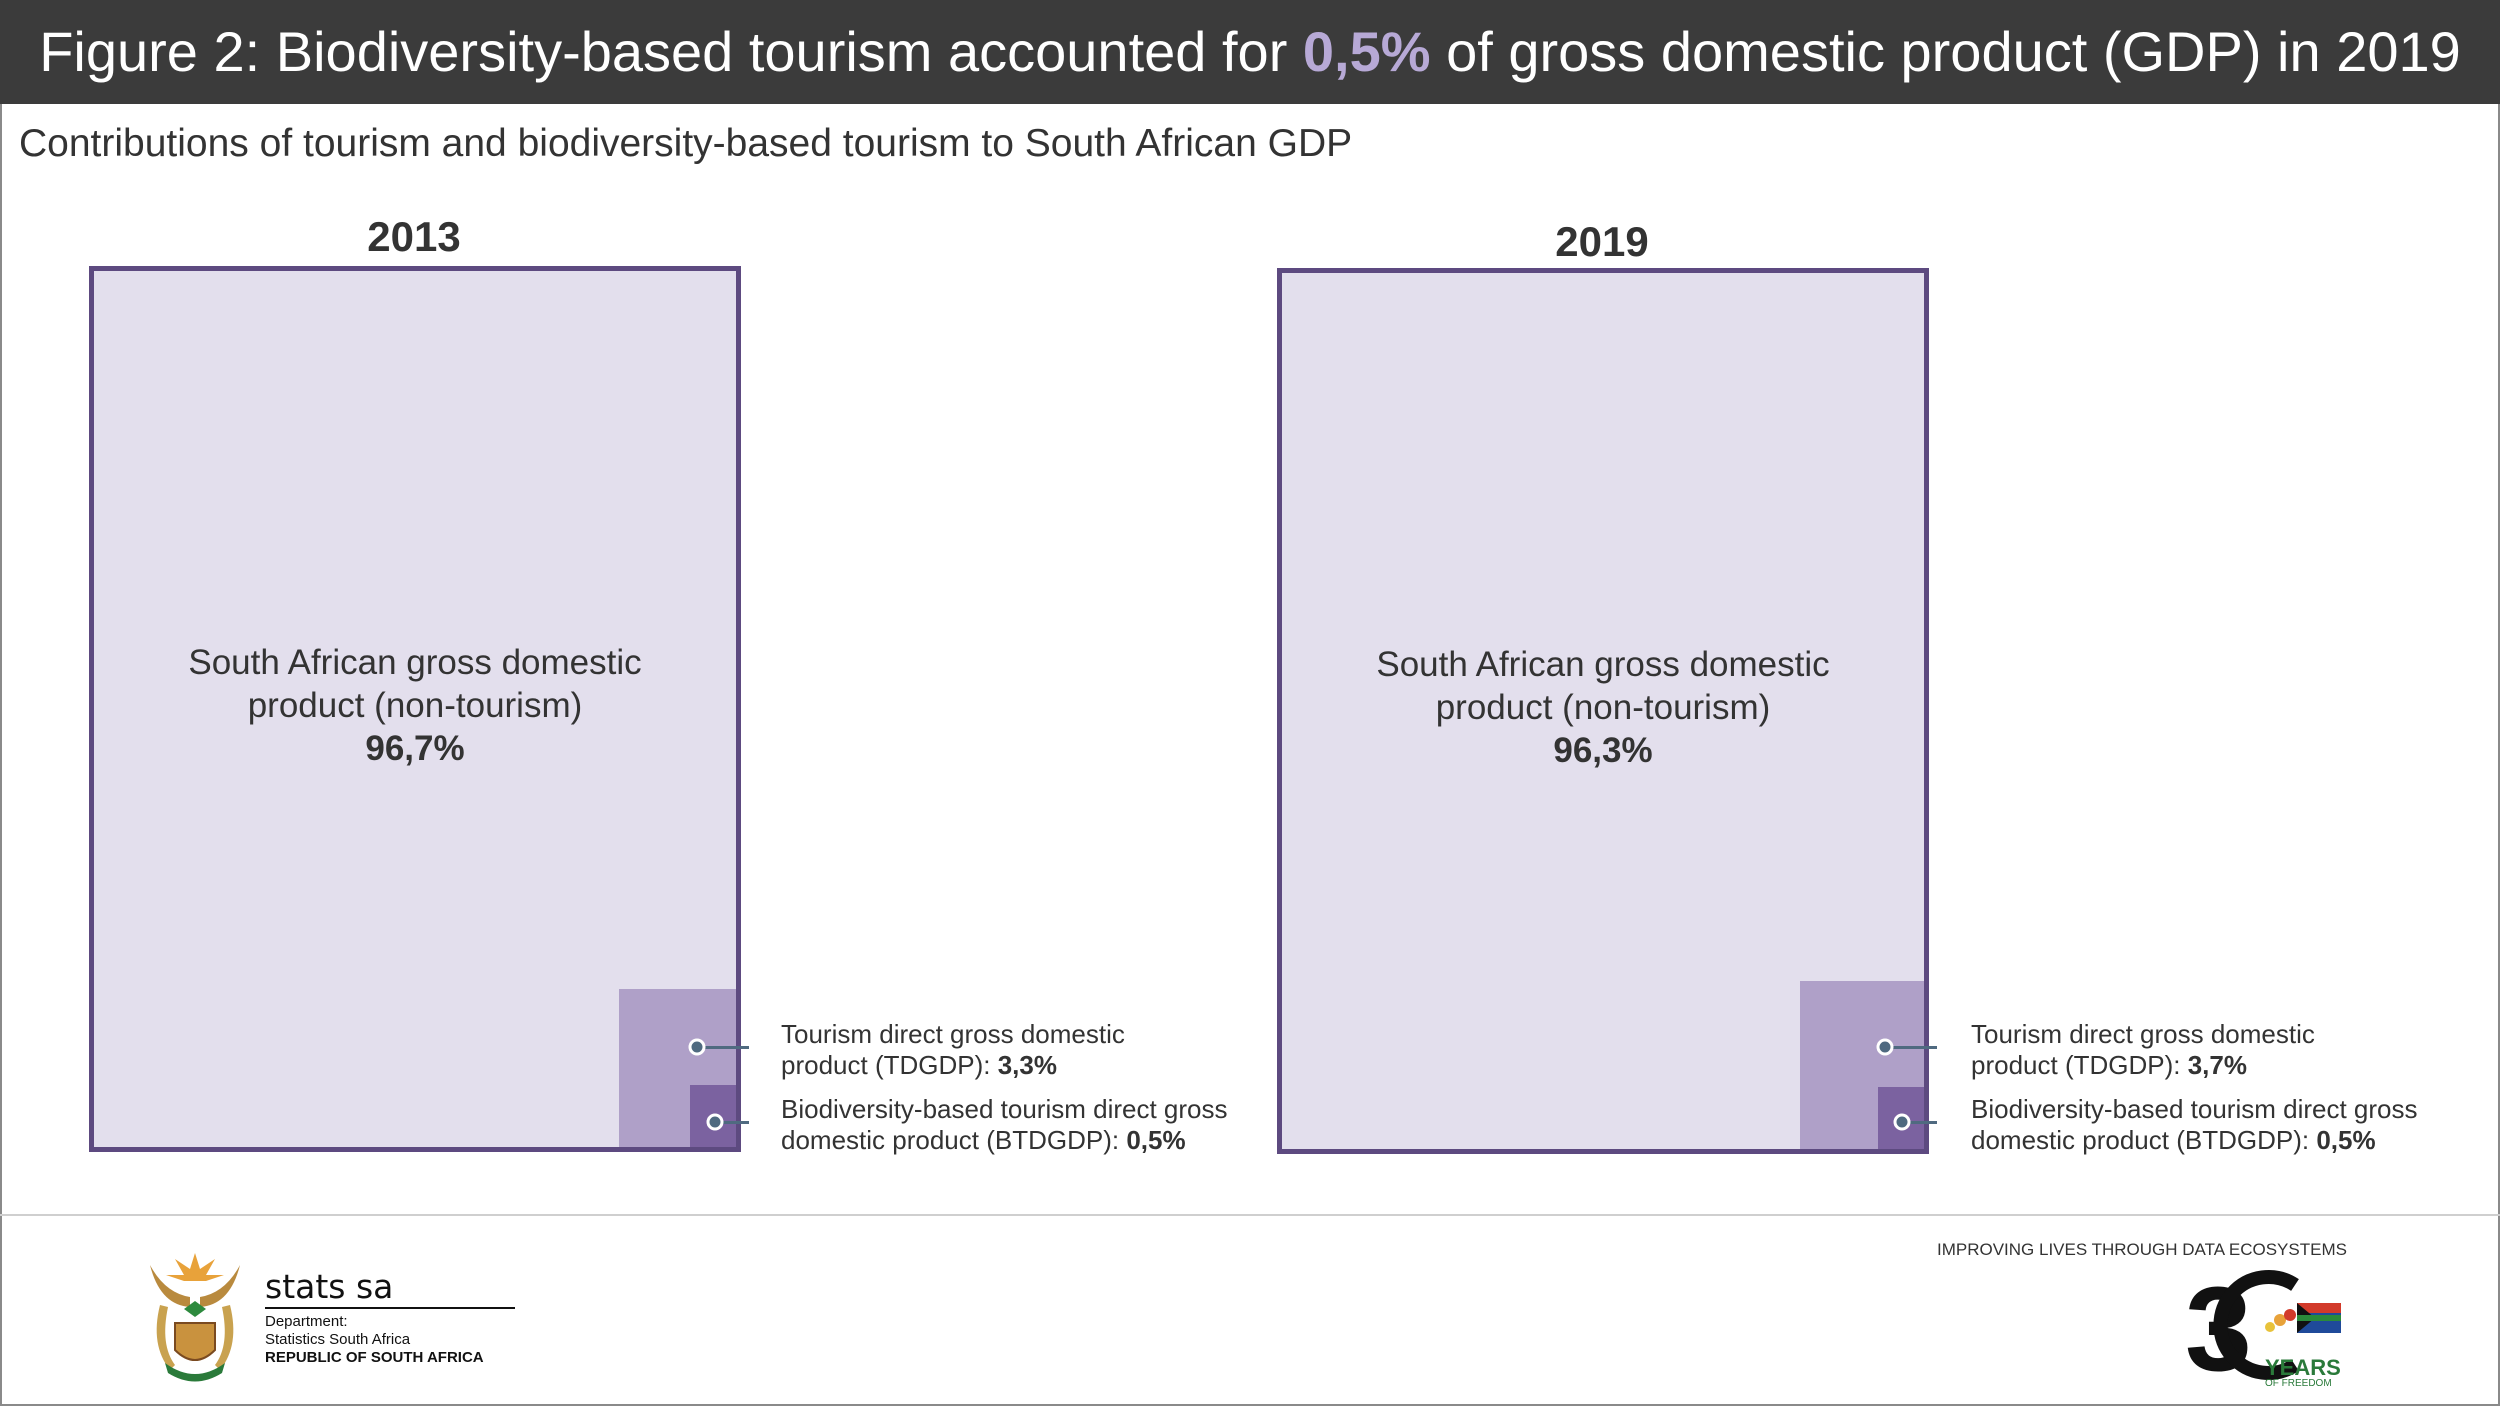 The width and height of the screenshot is (2500, 1406). What do you see at coordinates (1603, 750) in the screenshot?
I see `non-tourism-value: 96,3%` at bounding box center [1603, 750].